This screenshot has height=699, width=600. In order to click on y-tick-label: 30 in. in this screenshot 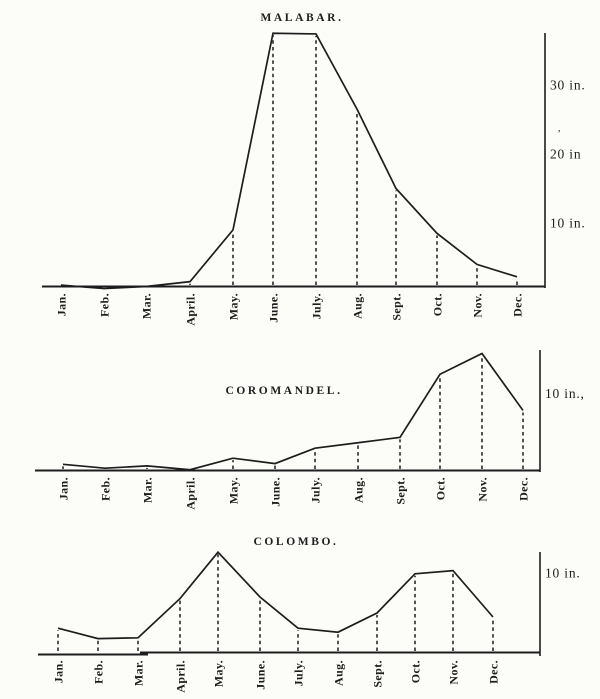, I will do `click(568, 85)`.